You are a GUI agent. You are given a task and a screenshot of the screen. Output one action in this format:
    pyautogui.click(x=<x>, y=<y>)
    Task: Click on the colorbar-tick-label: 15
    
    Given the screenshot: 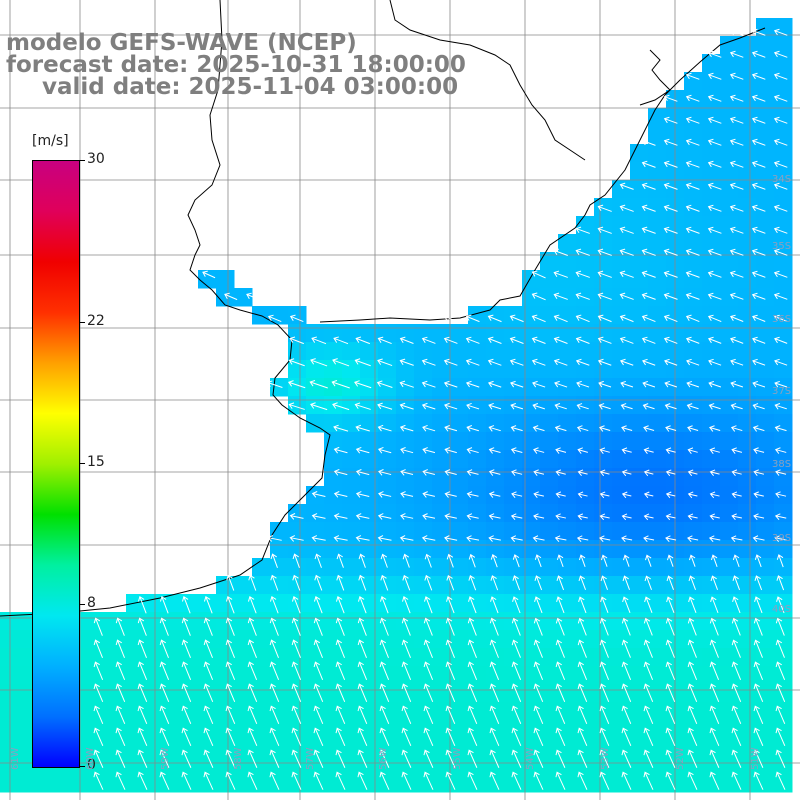 What is the action you would take?
    pyautogui.click(x=96, y=462)
    